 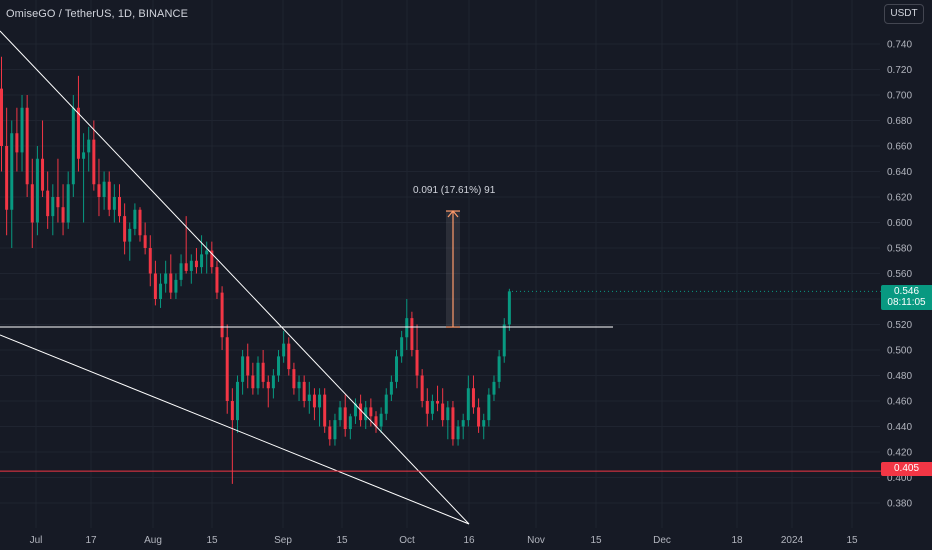 What do you see at coordinates (899, 351) in the screenshot?
I see `price-tick-label: 0.500` at bounding box center [899, 351].